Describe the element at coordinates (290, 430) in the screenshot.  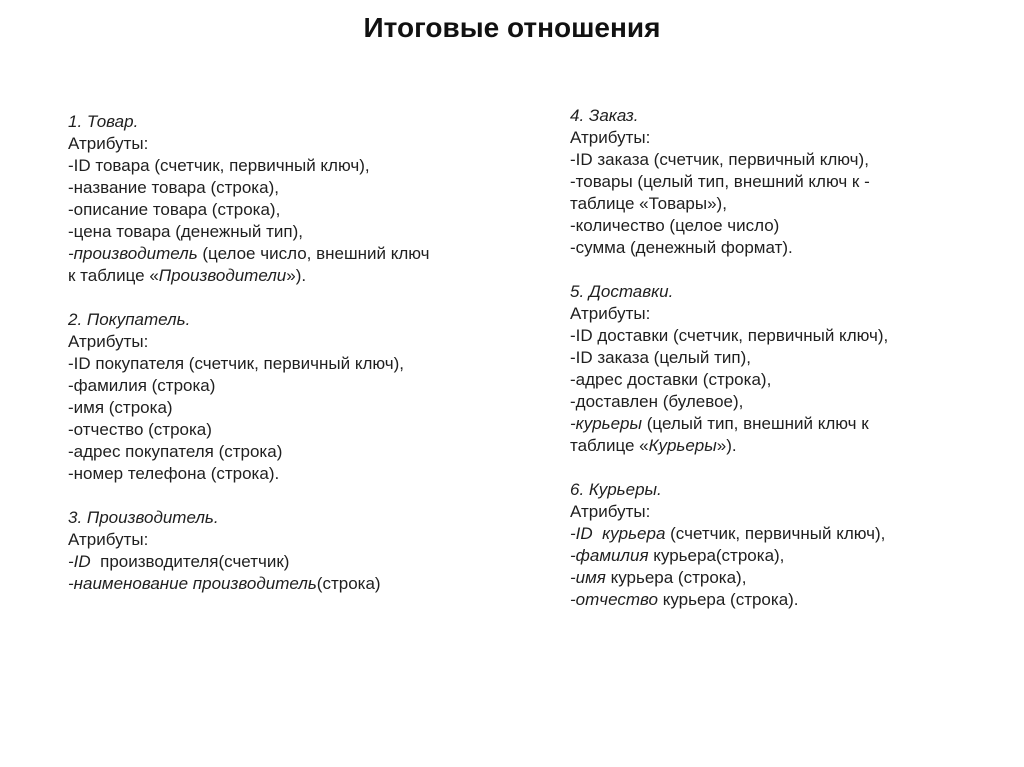
I see `attribute-line: -отчество (строка)` at that location.